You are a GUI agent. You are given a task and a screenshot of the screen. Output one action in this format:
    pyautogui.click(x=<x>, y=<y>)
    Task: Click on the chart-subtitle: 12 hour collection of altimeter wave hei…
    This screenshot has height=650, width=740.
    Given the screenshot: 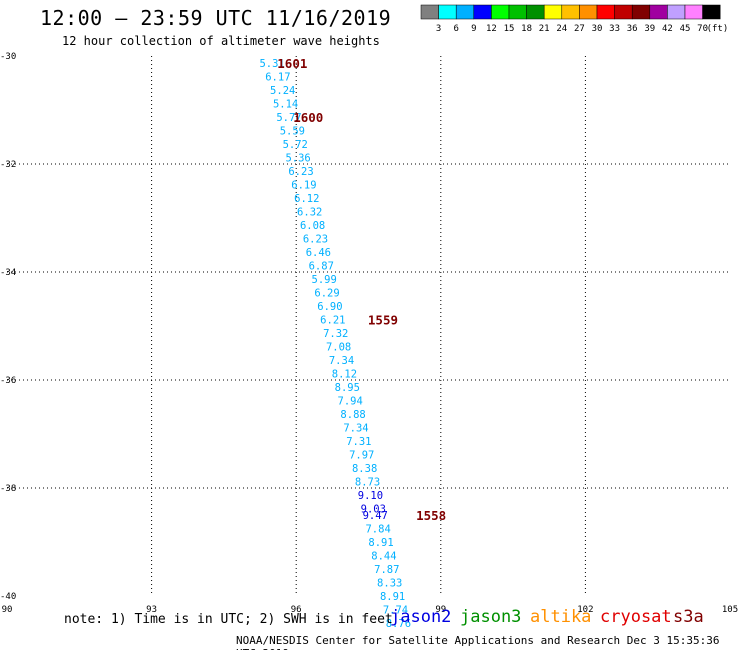 What is the action you would take?
    pyautogui.click(x=221, y=41)
    